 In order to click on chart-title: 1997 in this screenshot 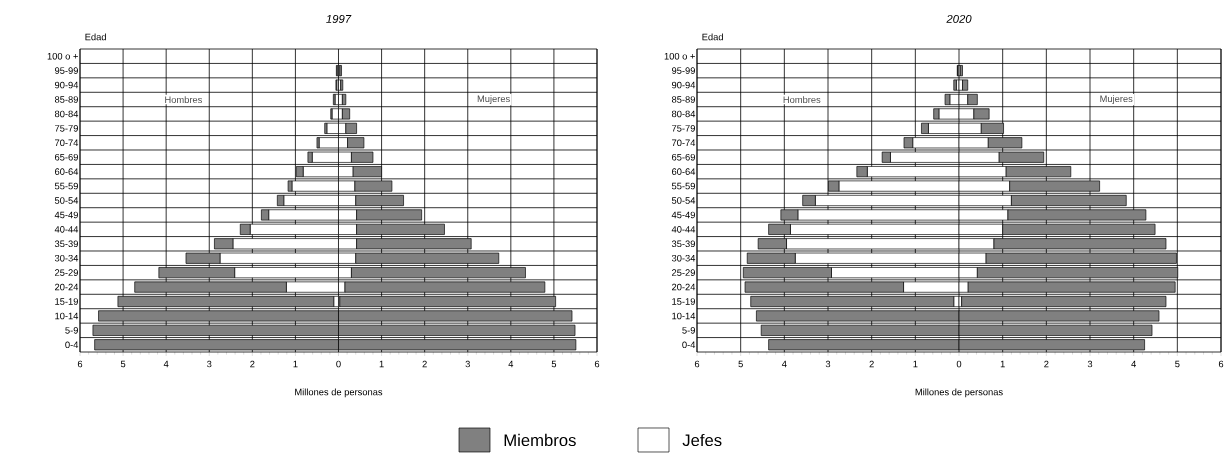, I will do `click(339, 18)`.